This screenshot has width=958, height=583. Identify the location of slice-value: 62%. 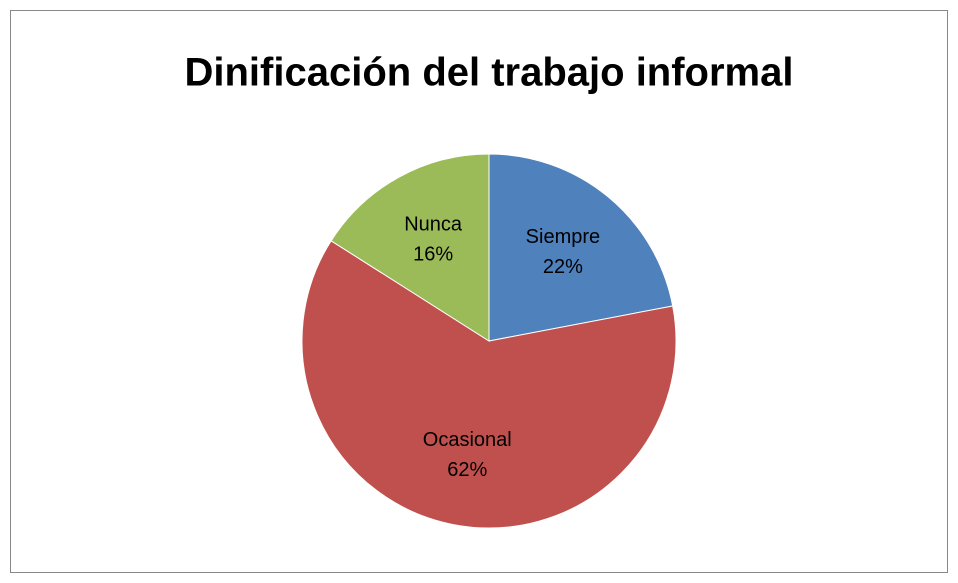
(467, 470).